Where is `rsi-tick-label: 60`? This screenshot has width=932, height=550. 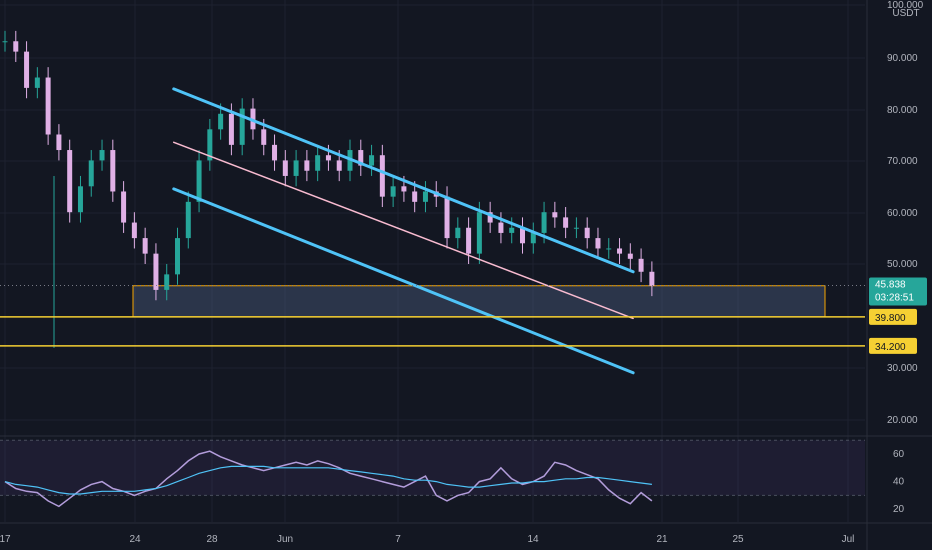
rsi-tick-label: 60 is located at coordinates (899, 454).